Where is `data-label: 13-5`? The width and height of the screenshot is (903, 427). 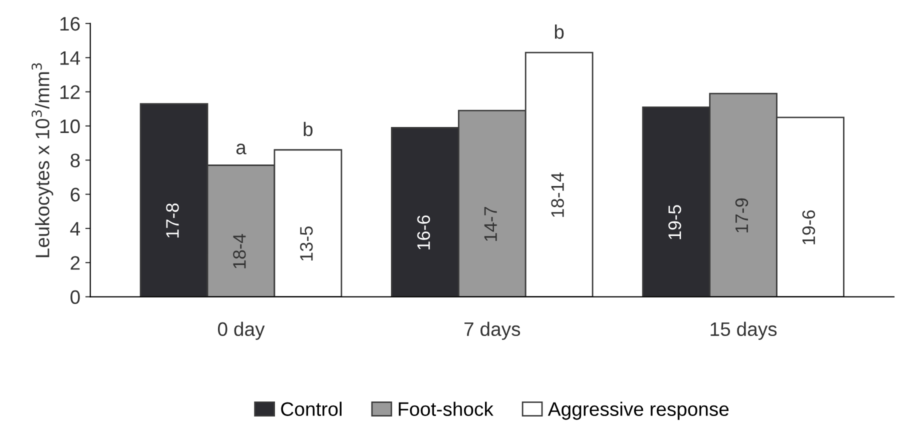 data-label: 13-5 is located at coordinates (306, 243).